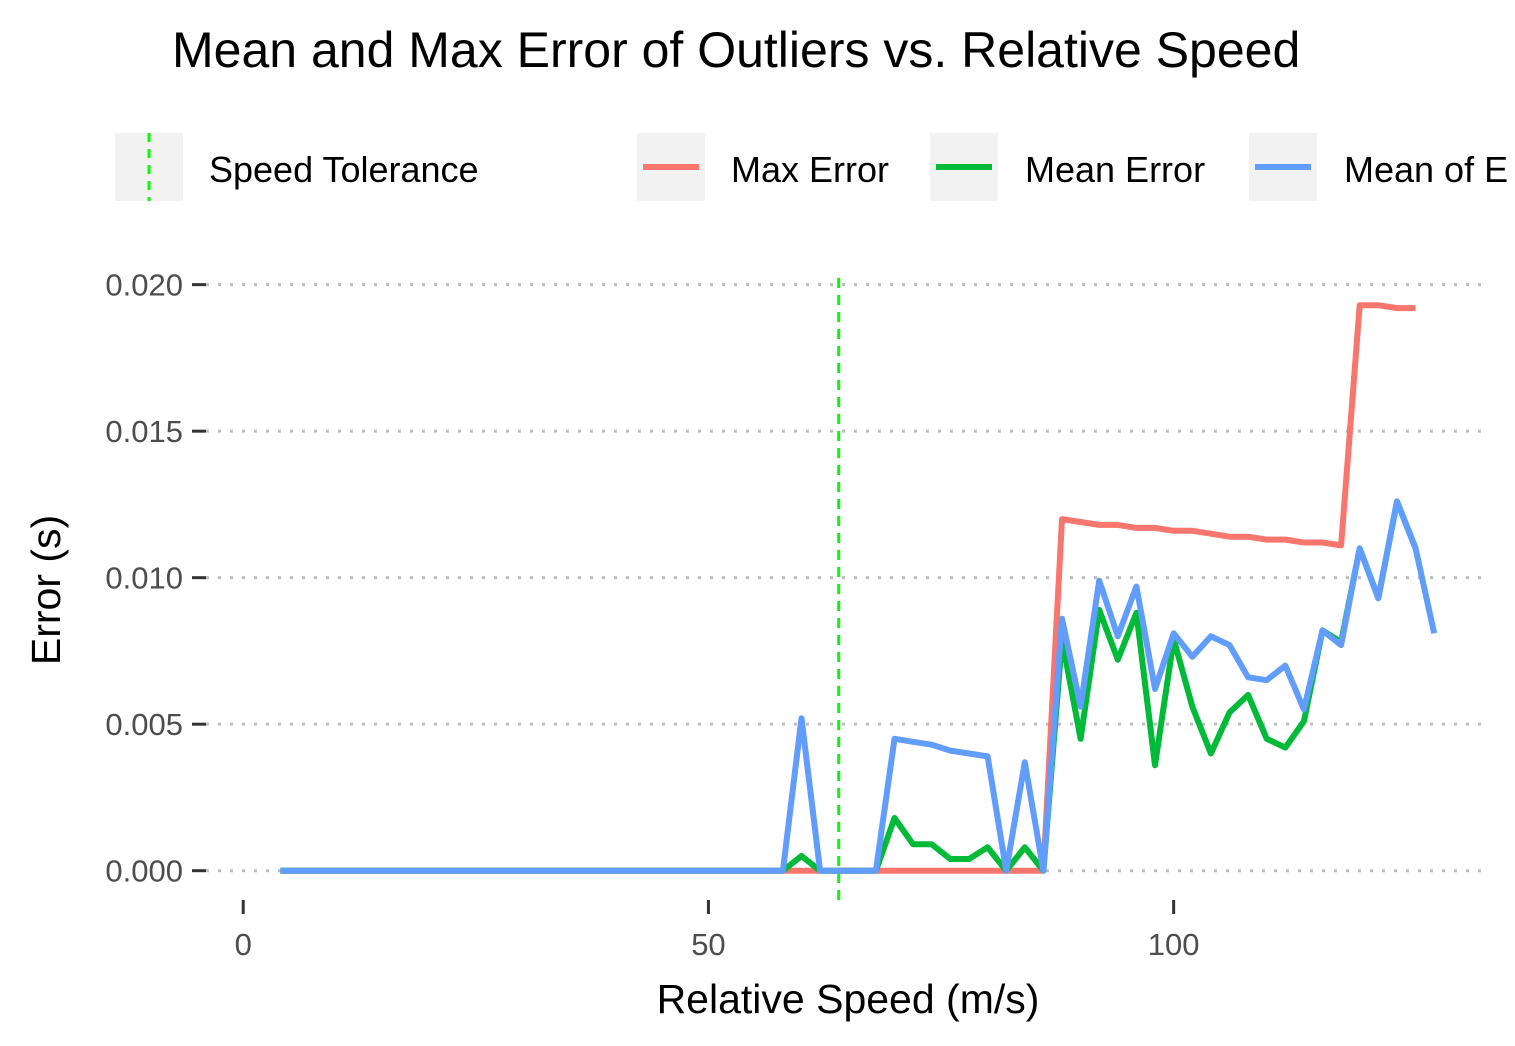  What do you see at coordinates (810, 169) in the screenshot?
I see `legend-label-max-error: Max Error` at bounding box center [810, 169].